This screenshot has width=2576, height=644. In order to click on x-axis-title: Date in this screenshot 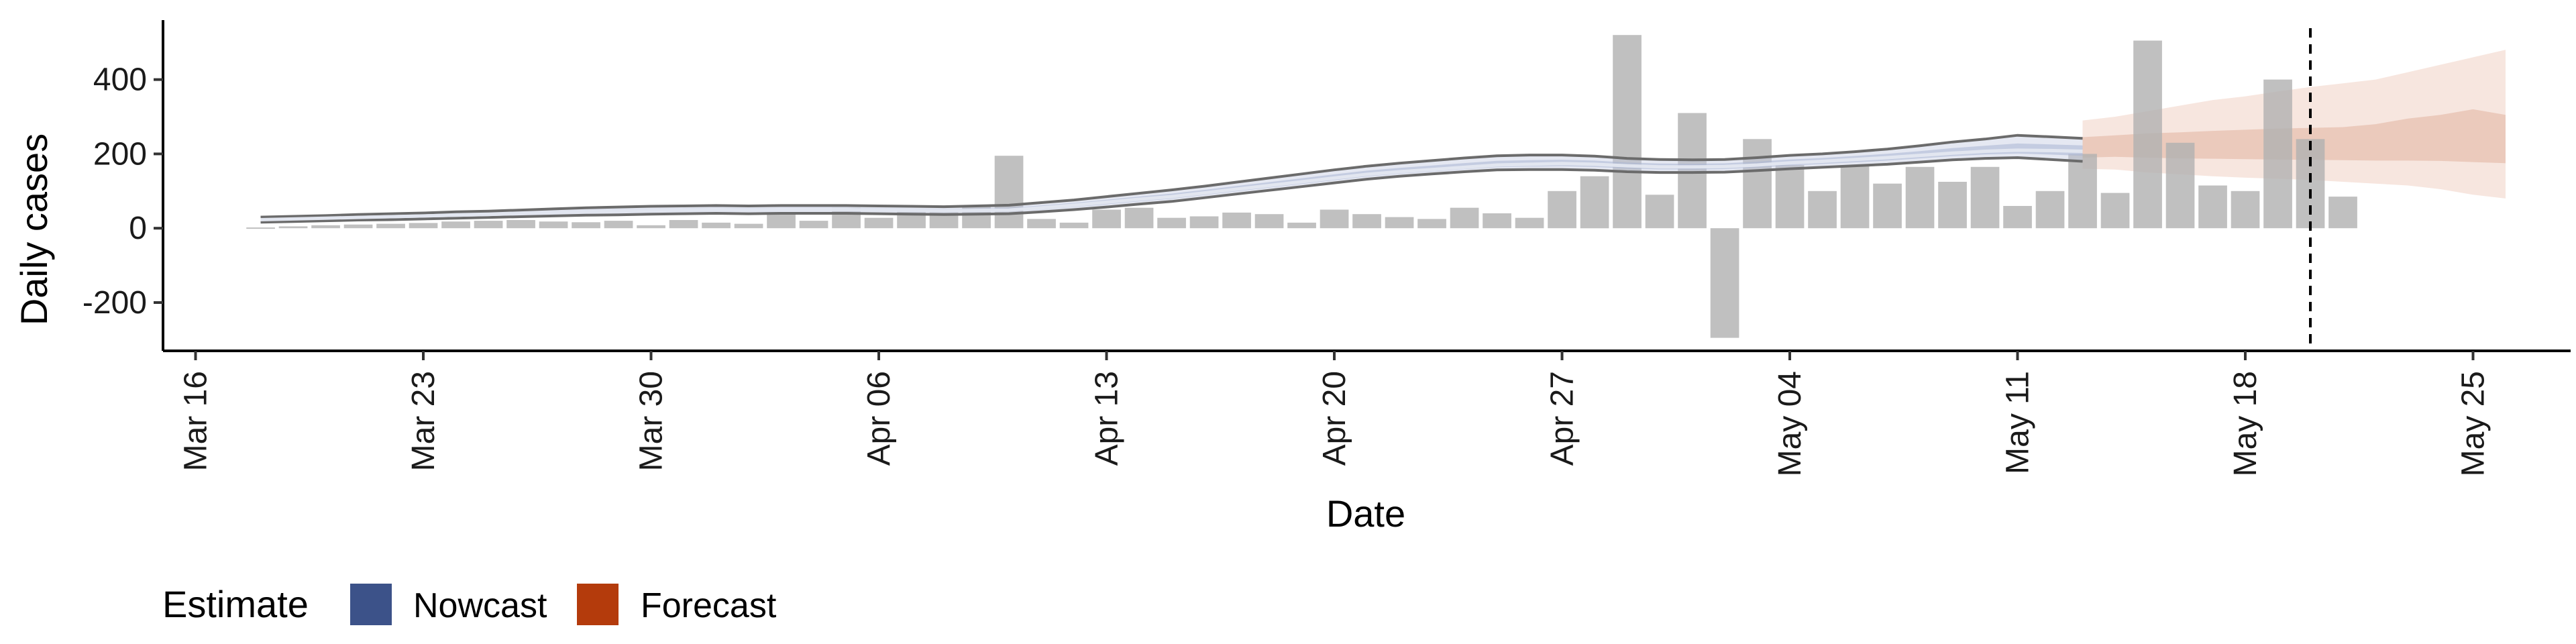, I will do `click(1365, 513)`.